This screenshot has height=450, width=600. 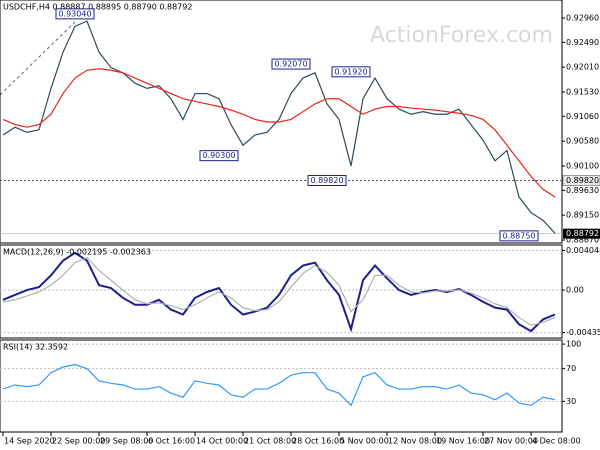 I want to click on y-tick-label: 0.88670, so click(x=582, y=239).